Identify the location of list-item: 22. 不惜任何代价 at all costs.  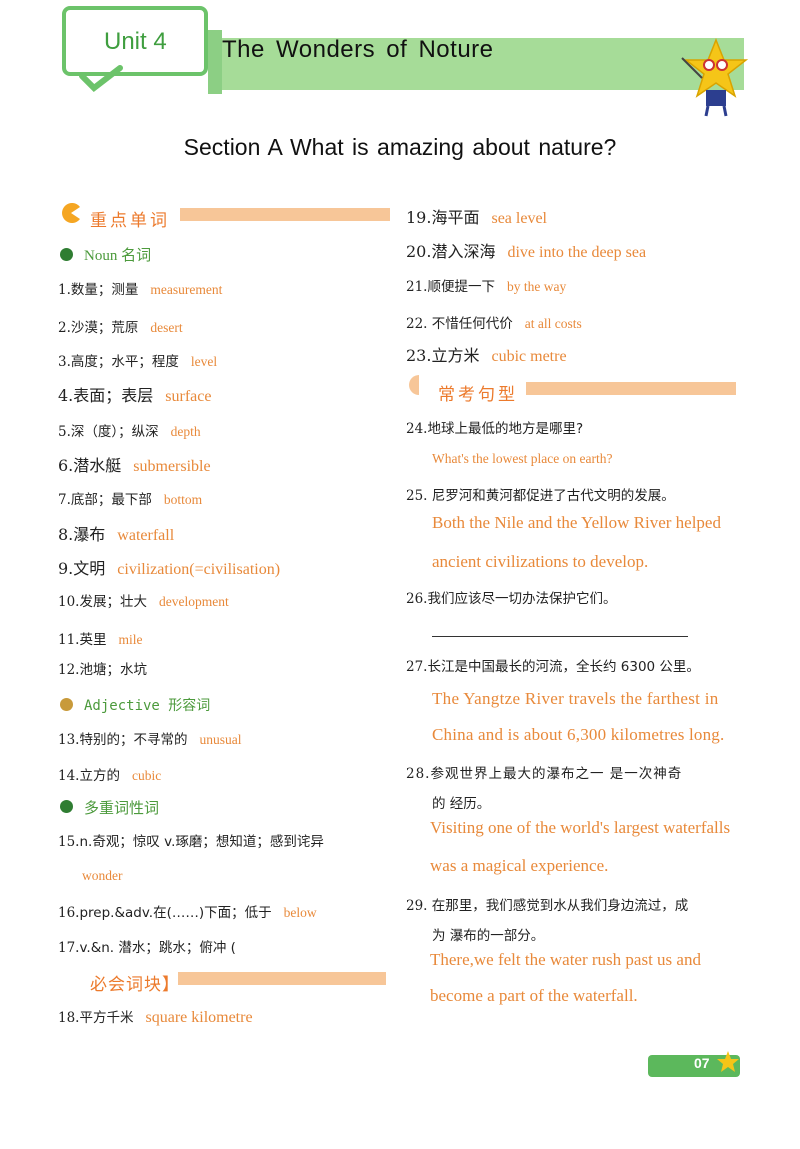
(494, 324).